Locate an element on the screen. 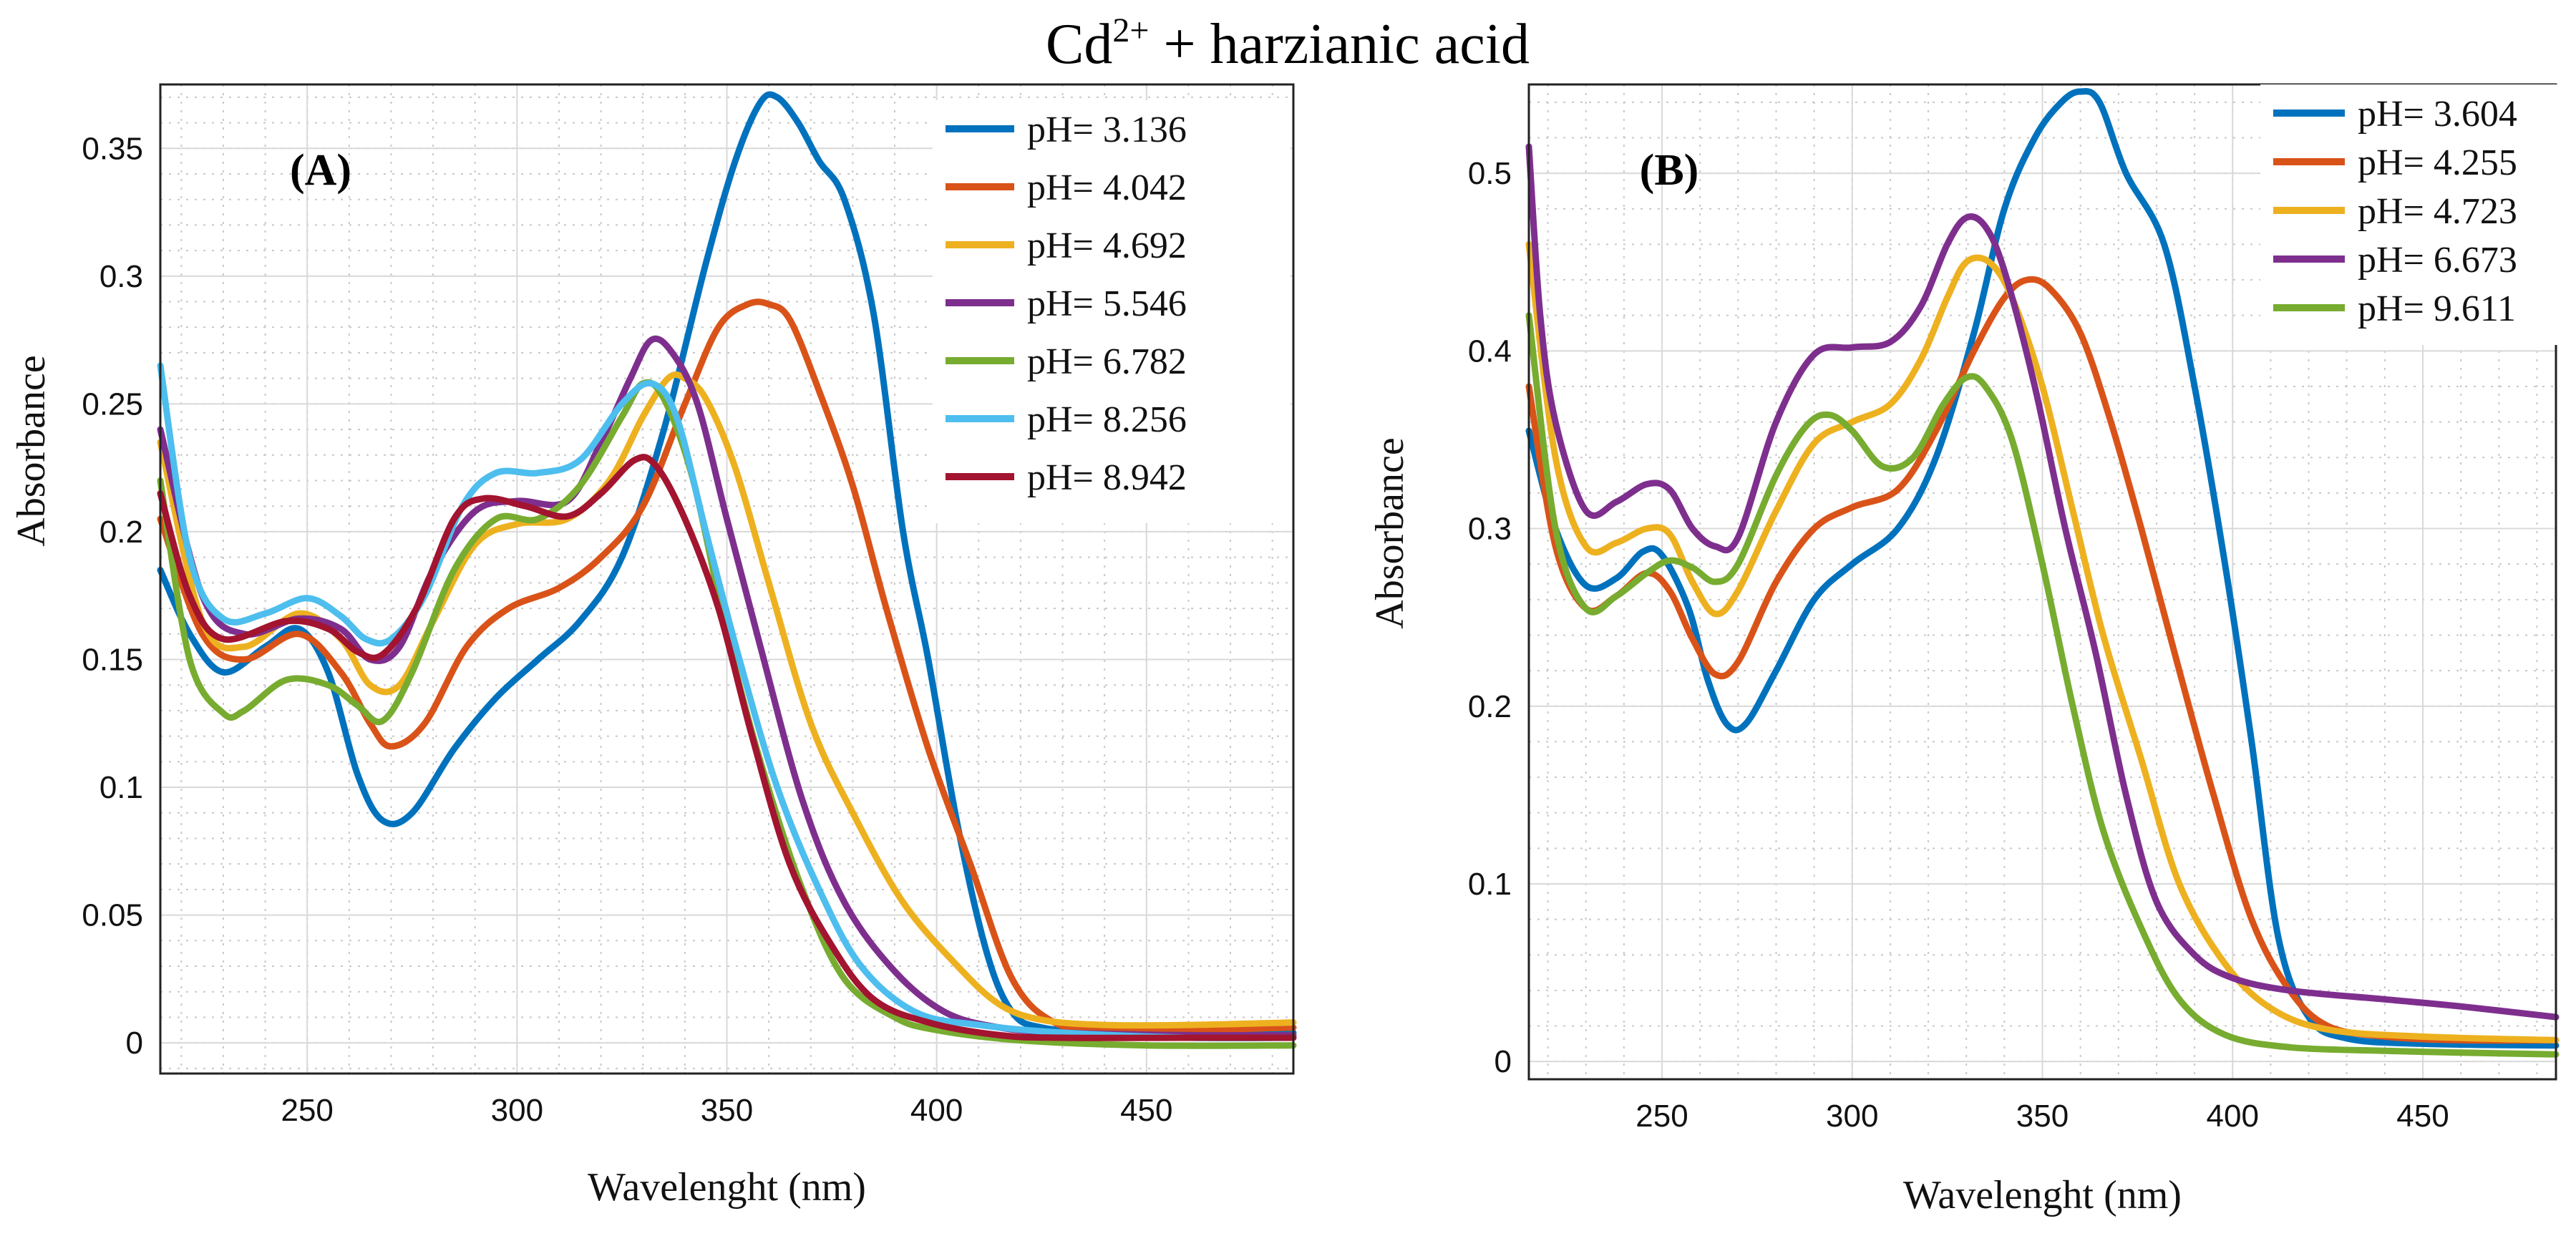  y-tick-label: 0.5 is located at coordinates (1490, 173).